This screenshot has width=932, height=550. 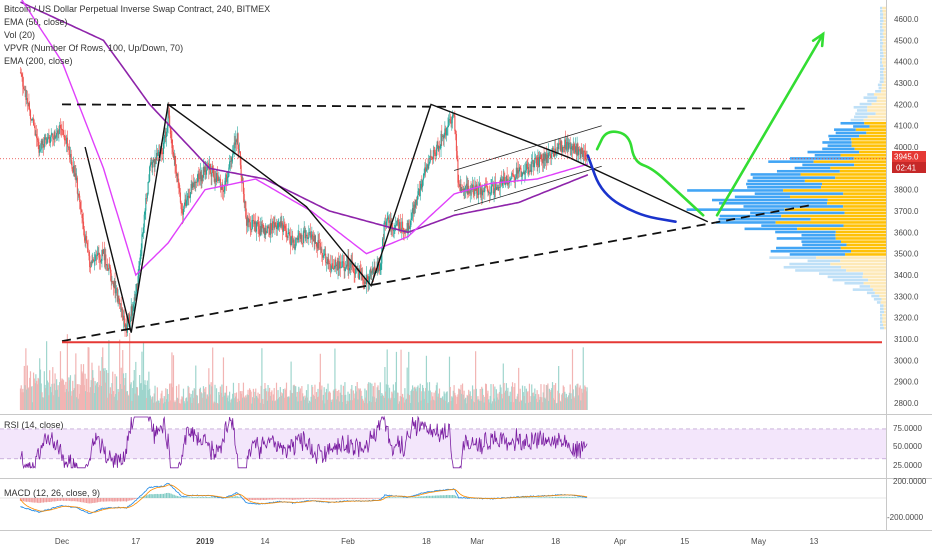 What do you see at coordinates (631, 188) in the screenshot?
I see `blue-projection-path` at bounding box center [631, 188].